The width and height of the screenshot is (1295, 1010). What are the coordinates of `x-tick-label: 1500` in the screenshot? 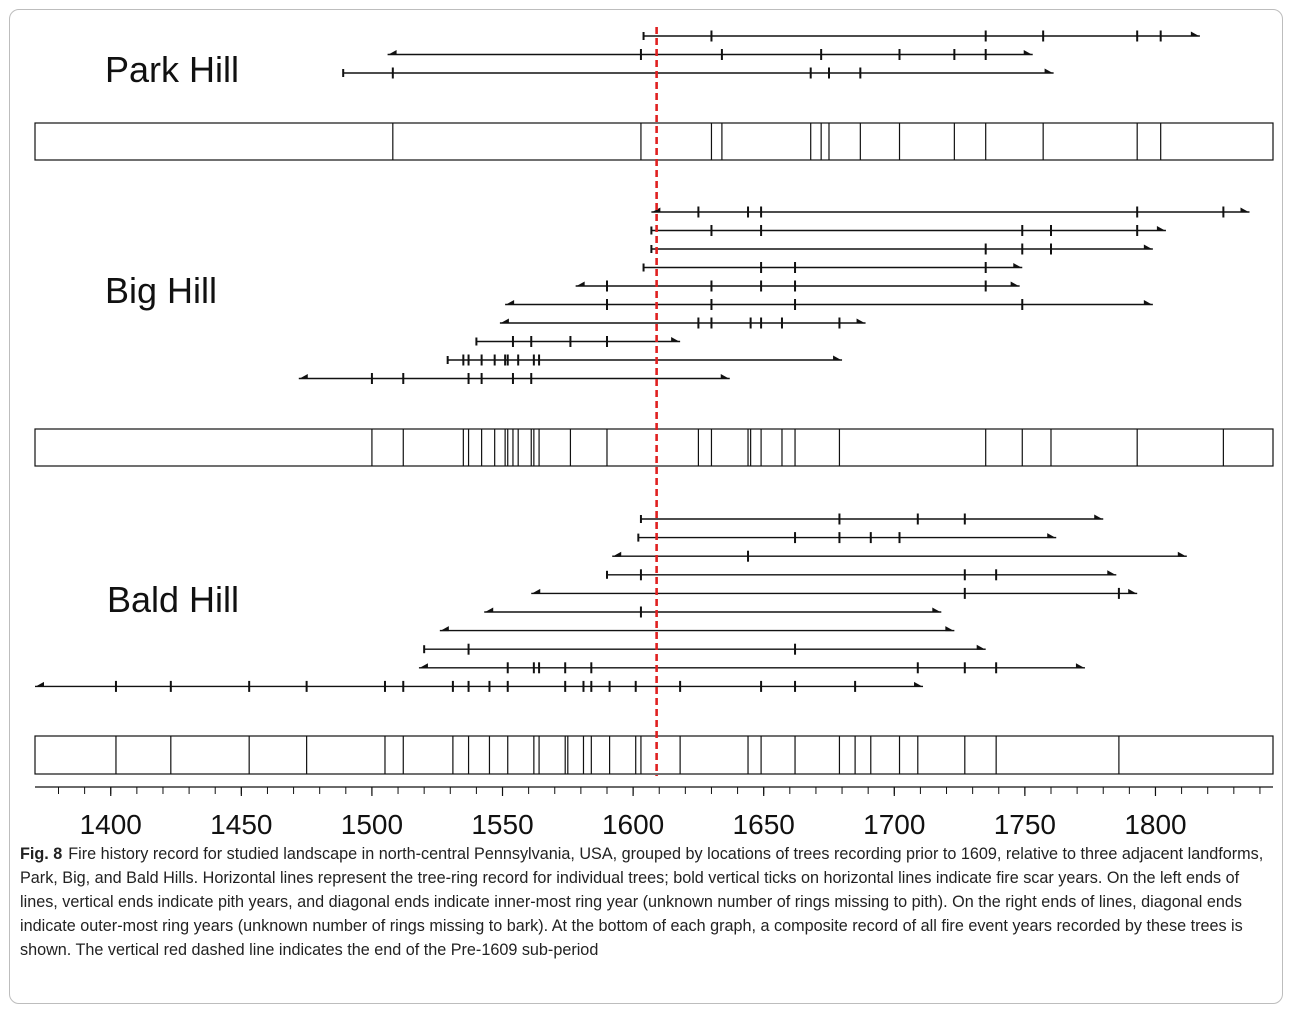 It's located at (372, 824).